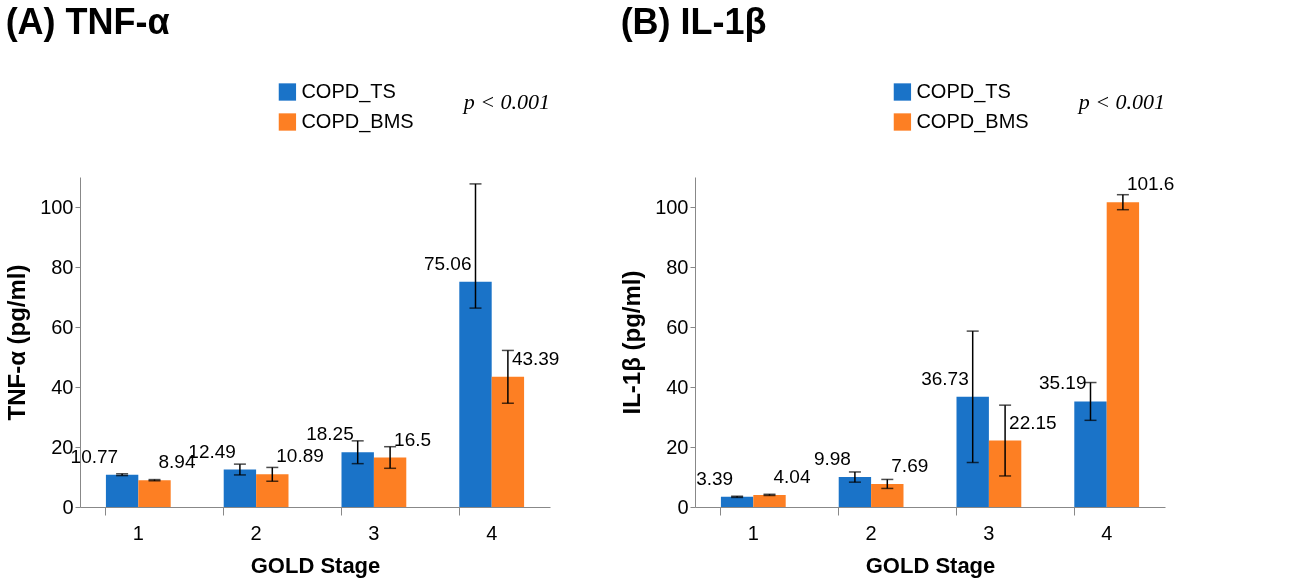 Image resolution: width=1301 pixels, height=587 pixels. I want to click on y-tick-label: 20, so click(677, 446).